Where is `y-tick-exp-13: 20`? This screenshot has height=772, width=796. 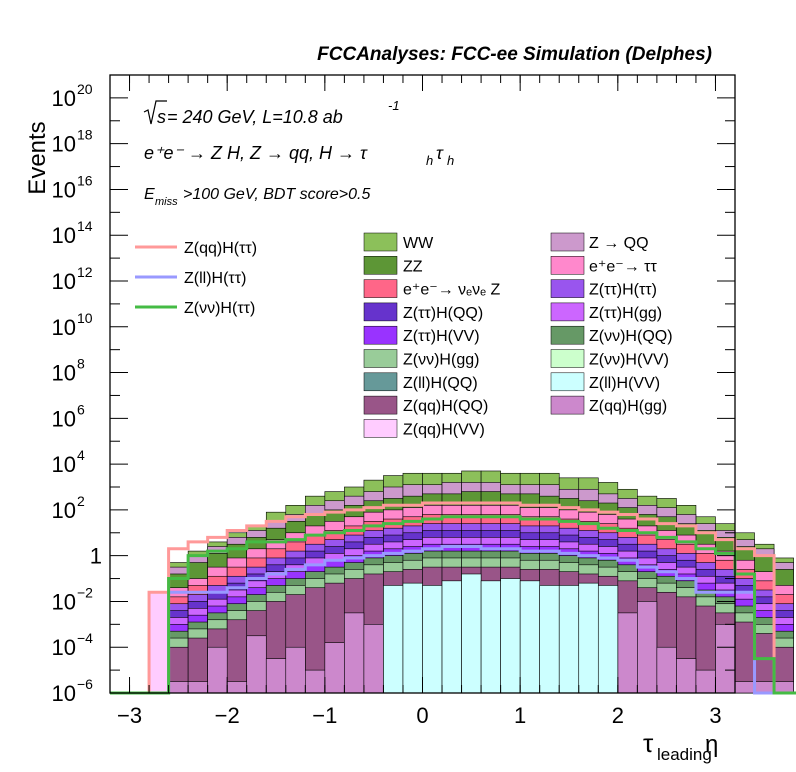 y-tick-exp-13: 20 is located at coordinates (85, 89).